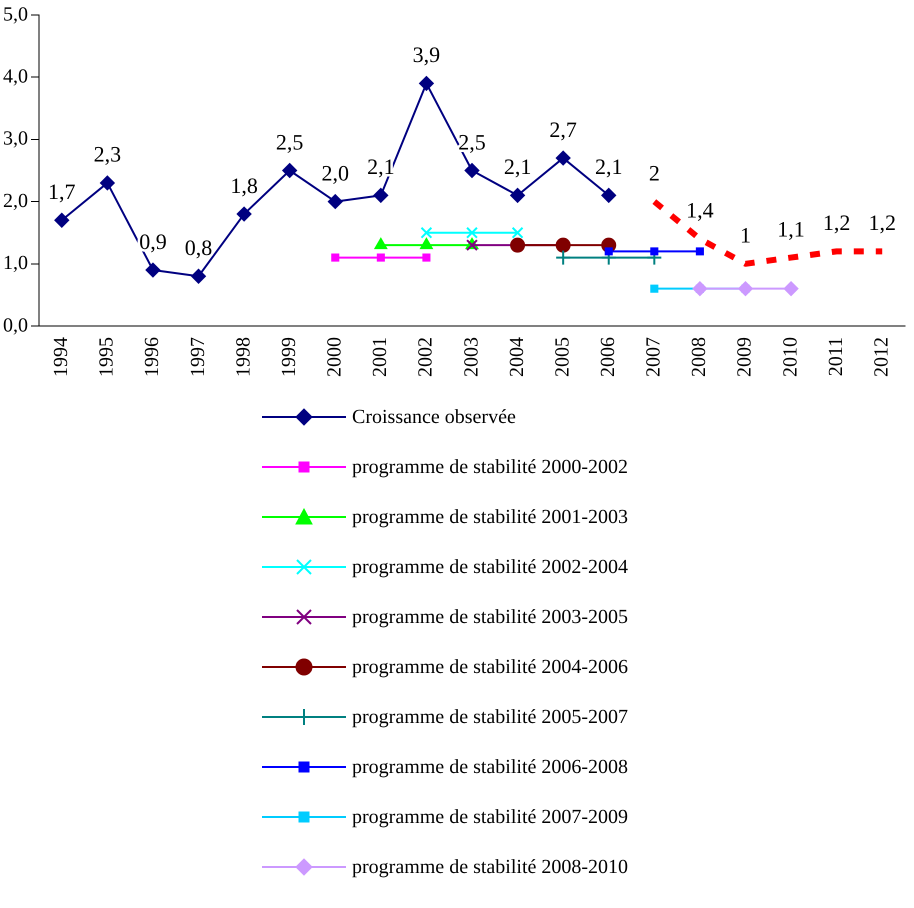 The width and height of the screenshot is (914, 908). Describe the element at coordinates (471, 357) in the screenshot. I see `x-tick-label: 2003` at that location.